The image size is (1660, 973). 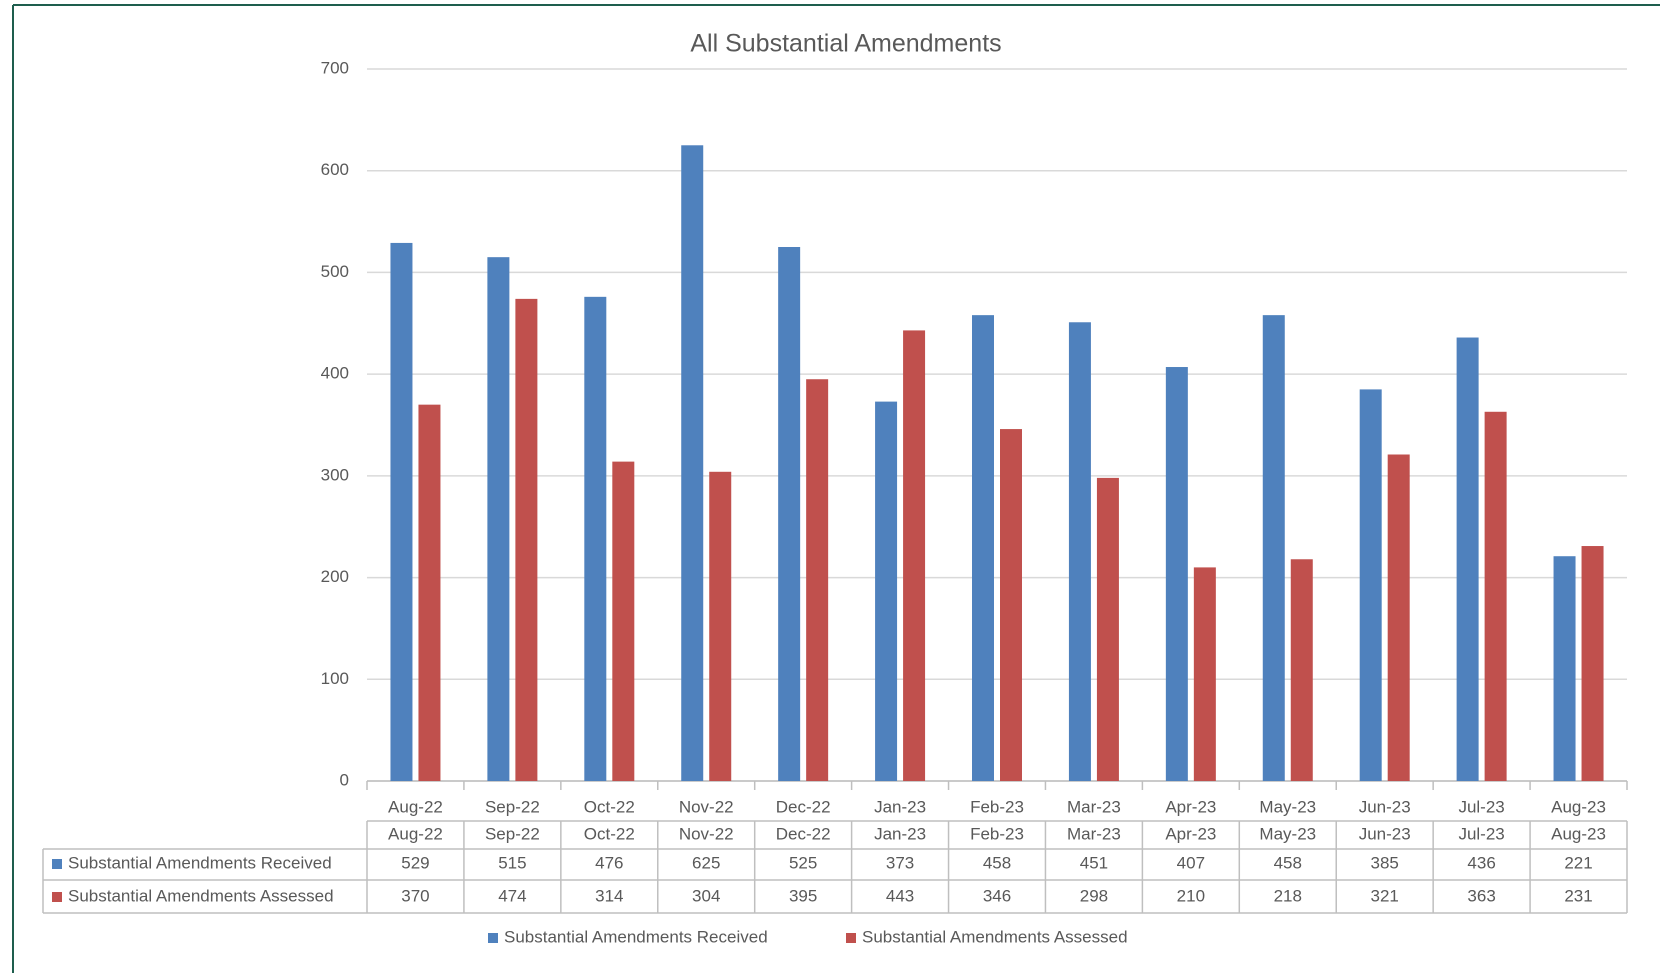 I want to click on table-value: 210, so click(x=1191, y=895).